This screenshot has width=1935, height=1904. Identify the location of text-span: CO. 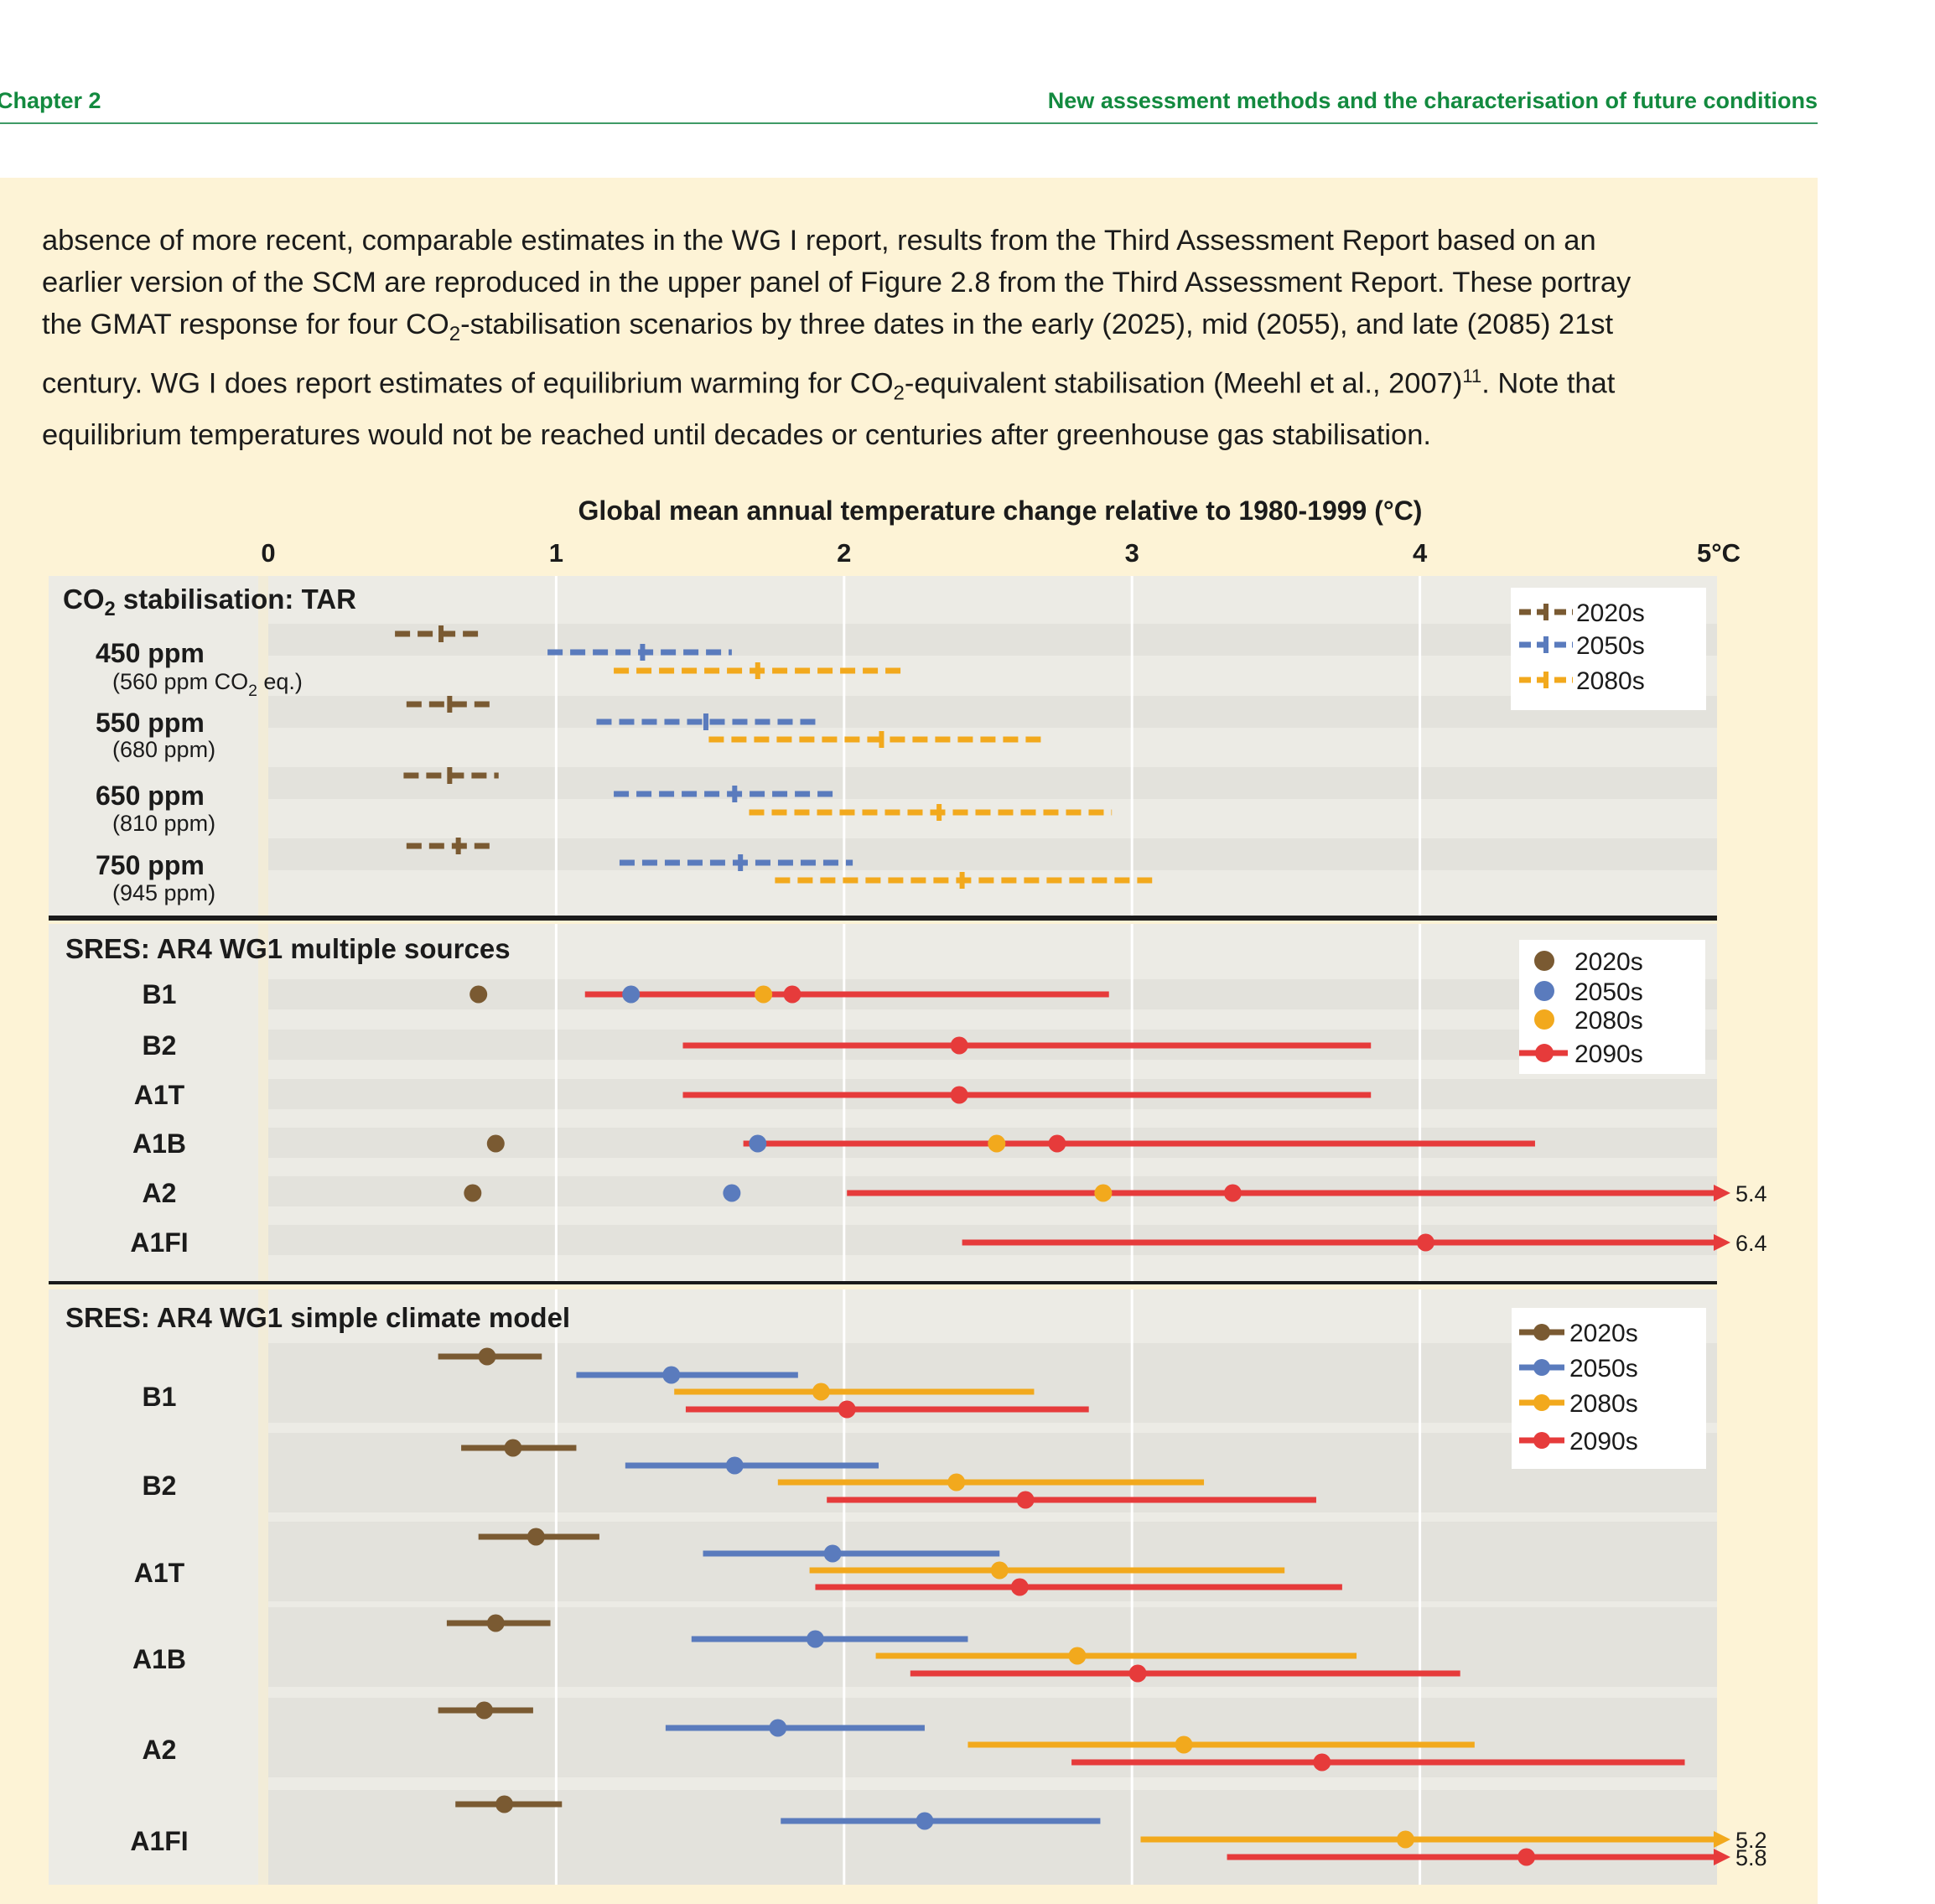
(84, 599).